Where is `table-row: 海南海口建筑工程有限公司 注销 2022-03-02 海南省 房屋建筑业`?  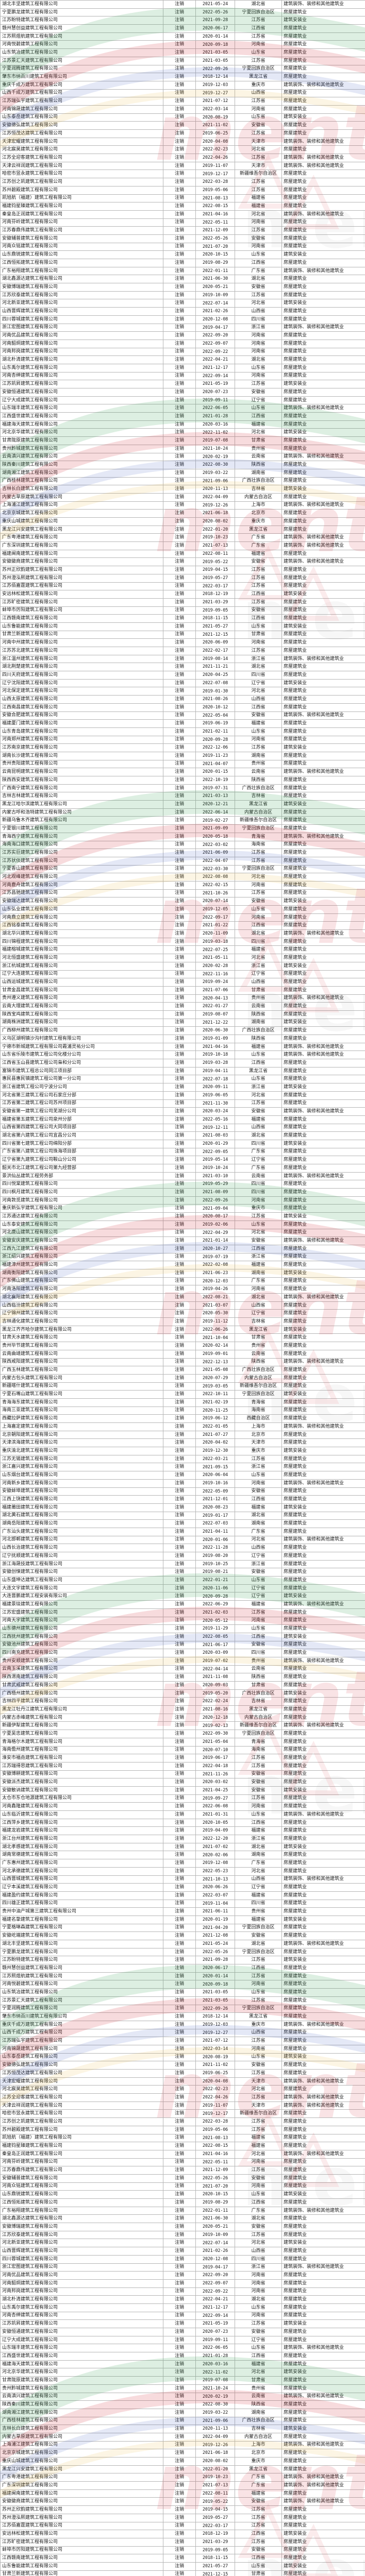
table-row: 海南海口建筑工程有限公司 注销 2022-03-02 海南省 房屋建筑业 is located at coordinates (182, 845).